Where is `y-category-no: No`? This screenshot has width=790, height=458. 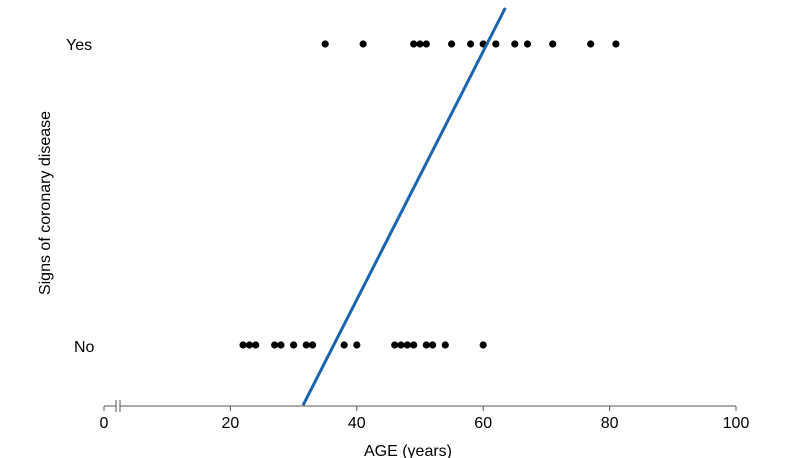
y-category-no: No is located at coordinates (84, 347).